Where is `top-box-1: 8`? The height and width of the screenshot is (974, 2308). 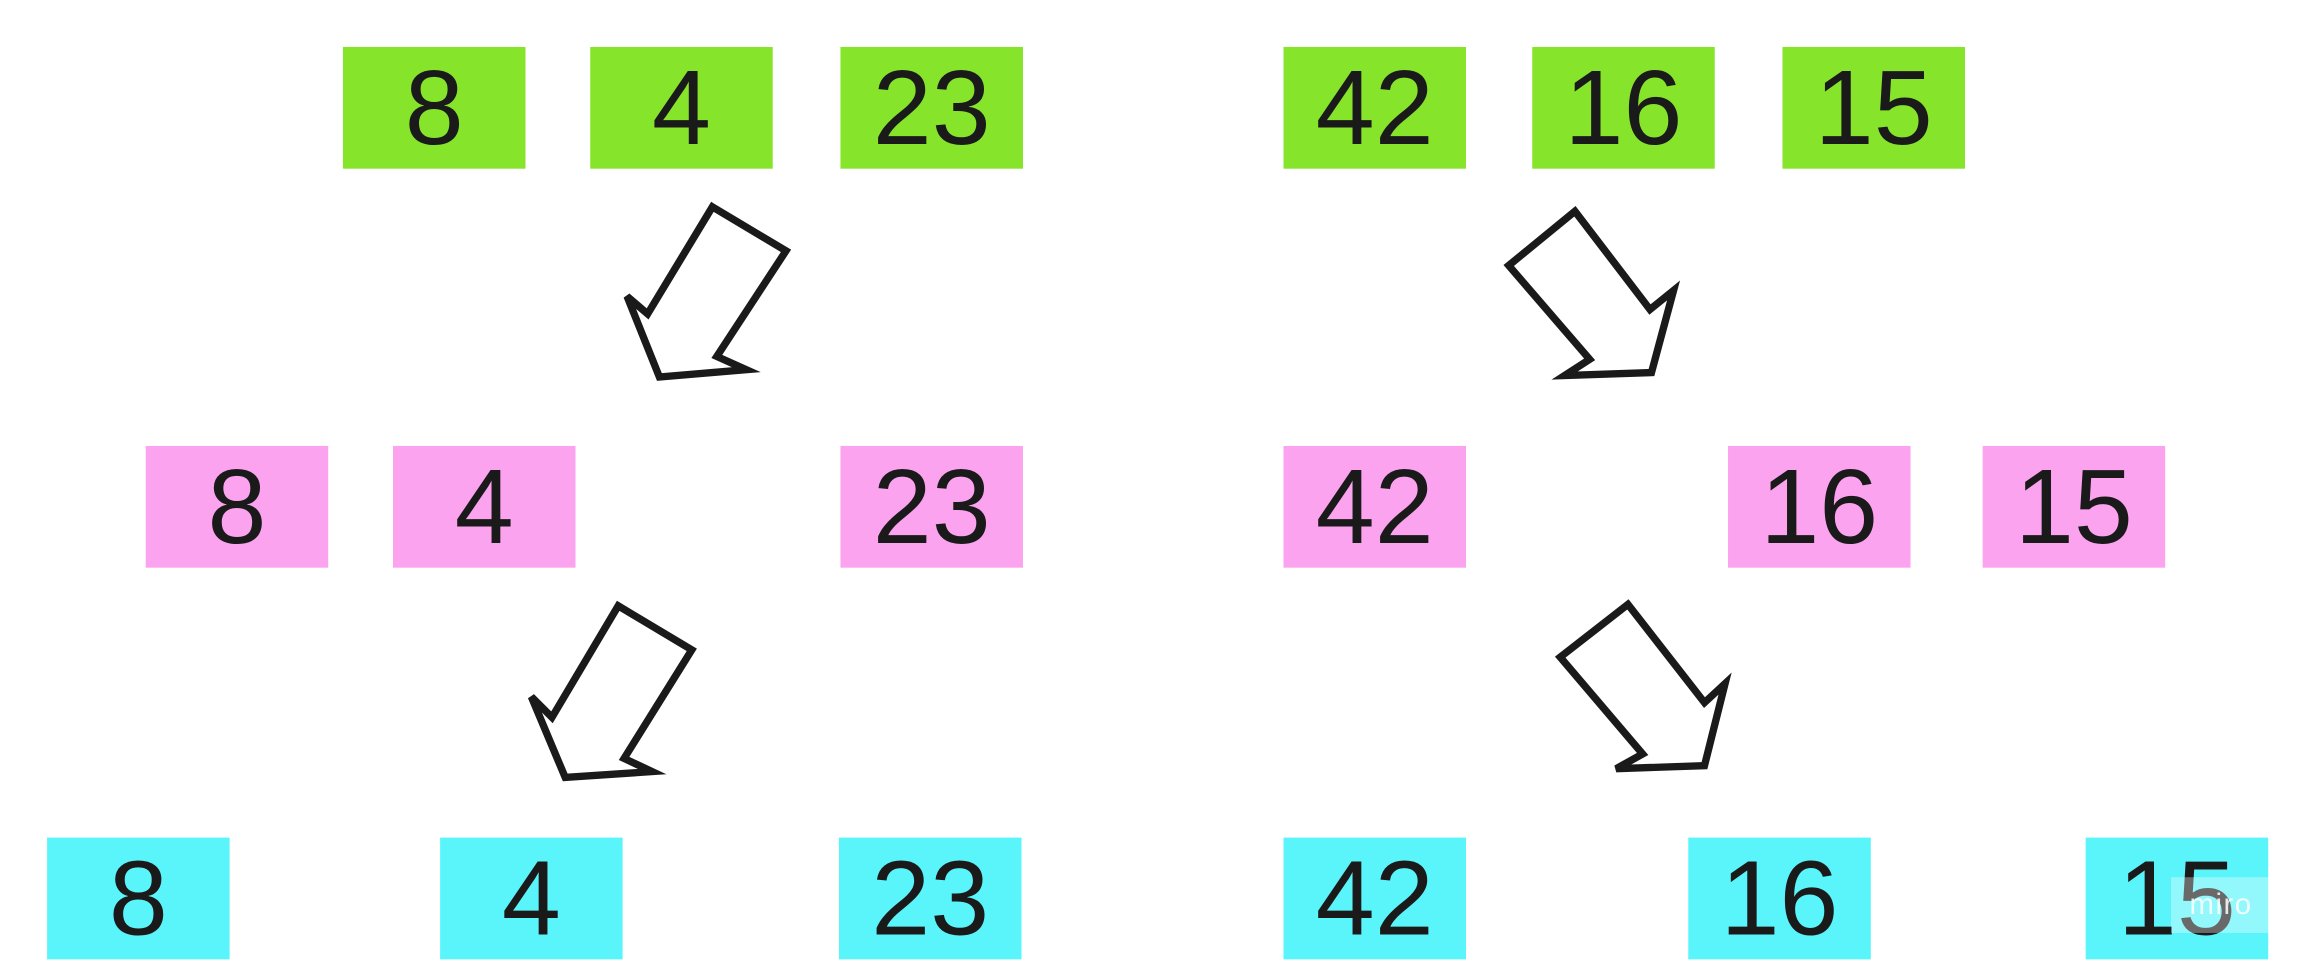 top-box-1: 8 is located at coordinates (434, 107).